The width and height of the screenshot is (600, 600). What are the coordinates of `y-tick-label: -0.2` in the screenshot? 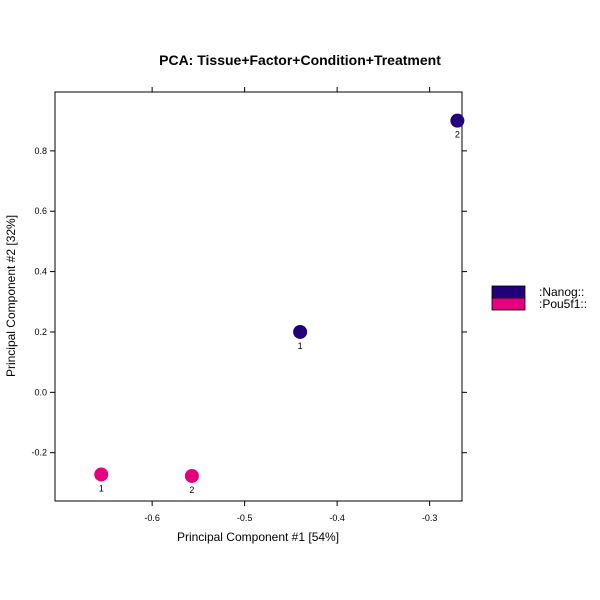 It's located at (39, 453).